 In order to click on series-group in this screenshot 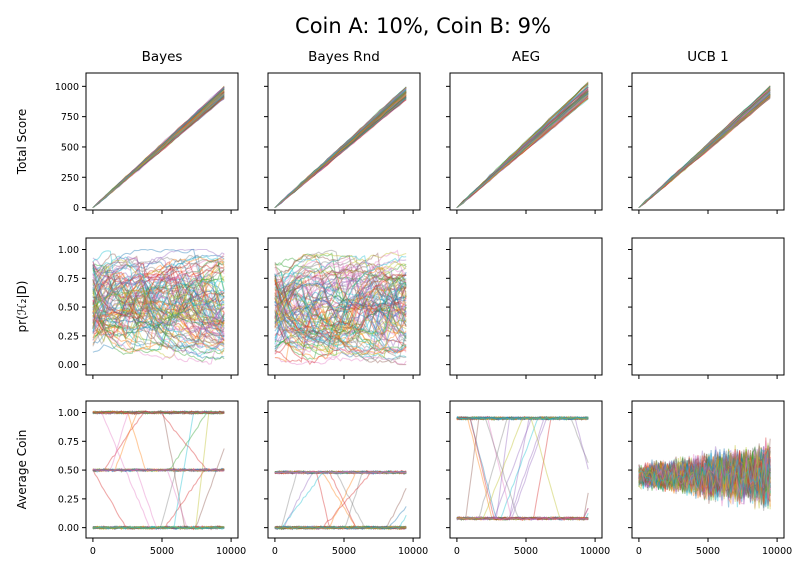, I will do `click(340, 307)`.